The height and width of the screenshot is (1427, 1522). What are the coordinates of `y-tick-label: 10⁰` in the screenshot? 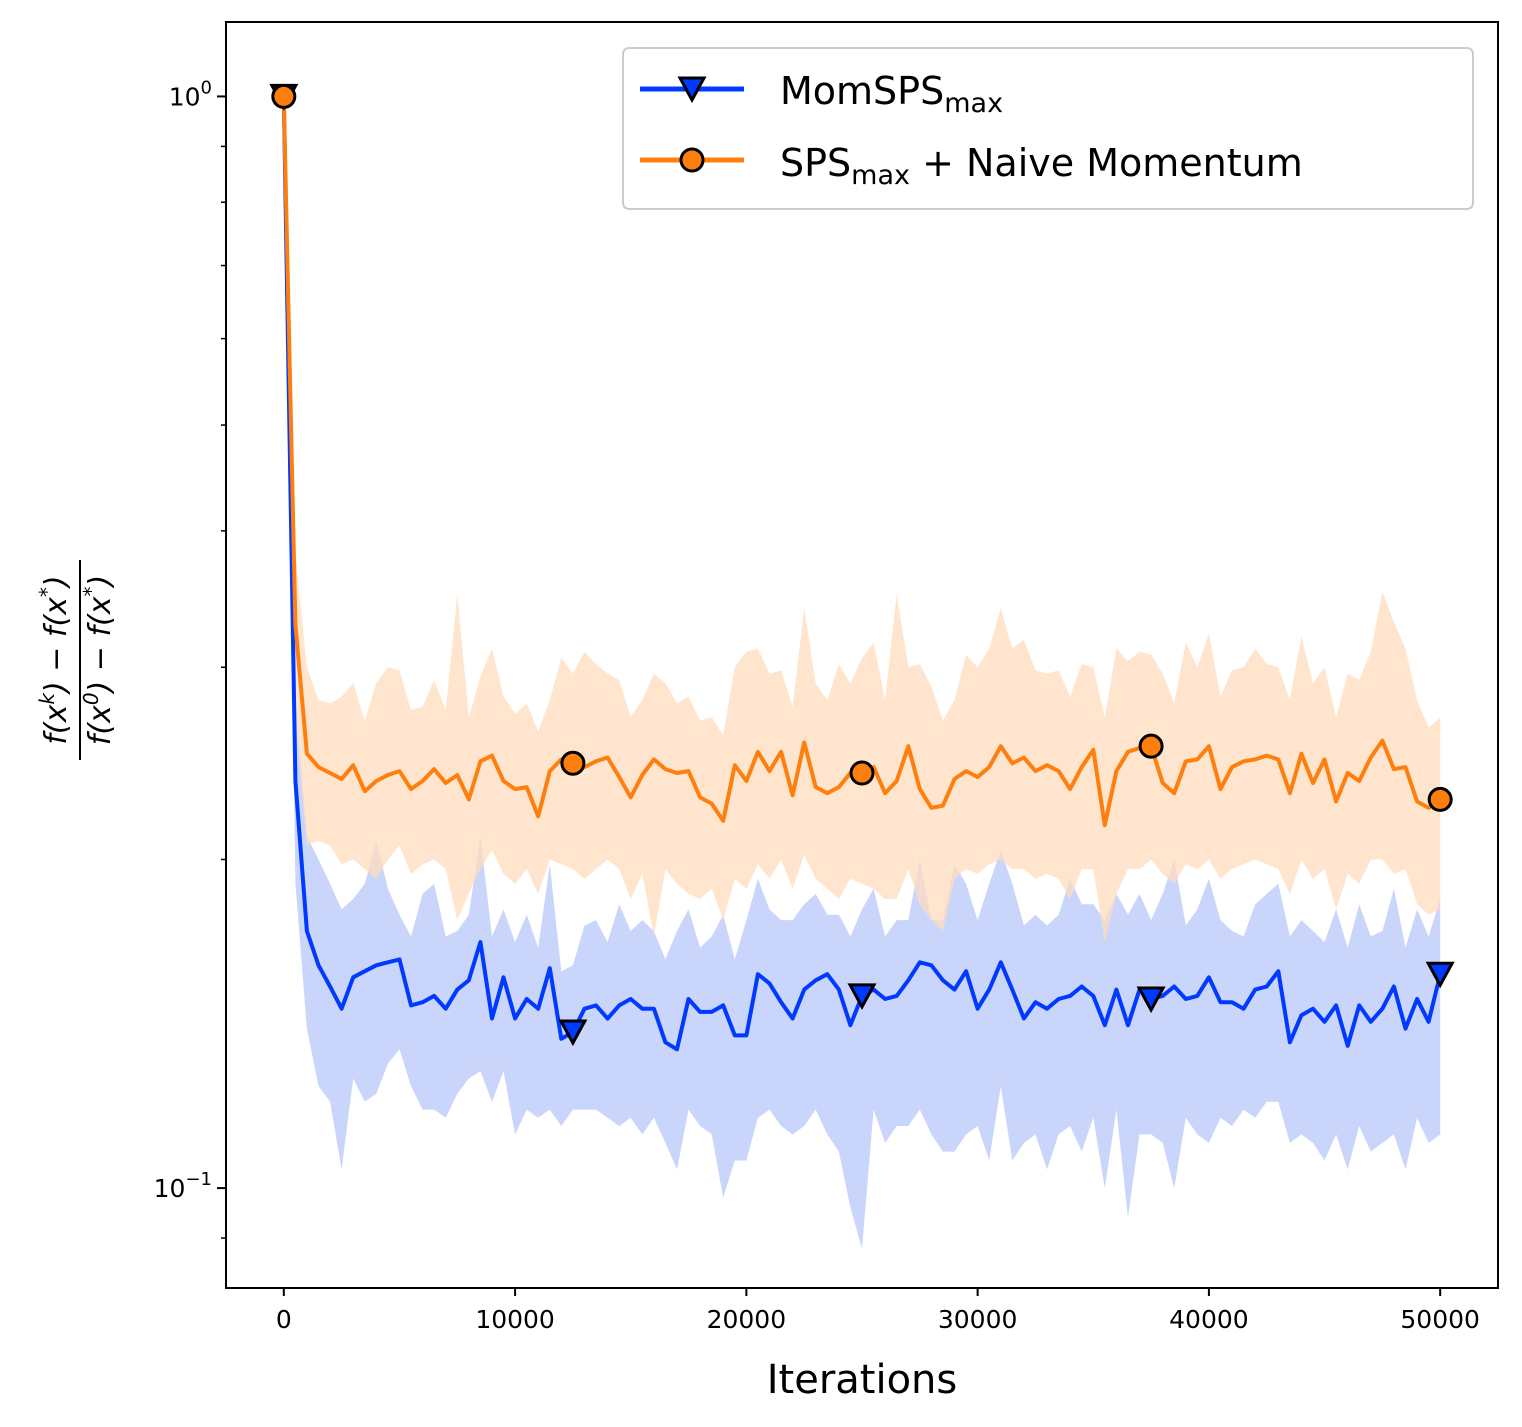 It's located at (190, 94).